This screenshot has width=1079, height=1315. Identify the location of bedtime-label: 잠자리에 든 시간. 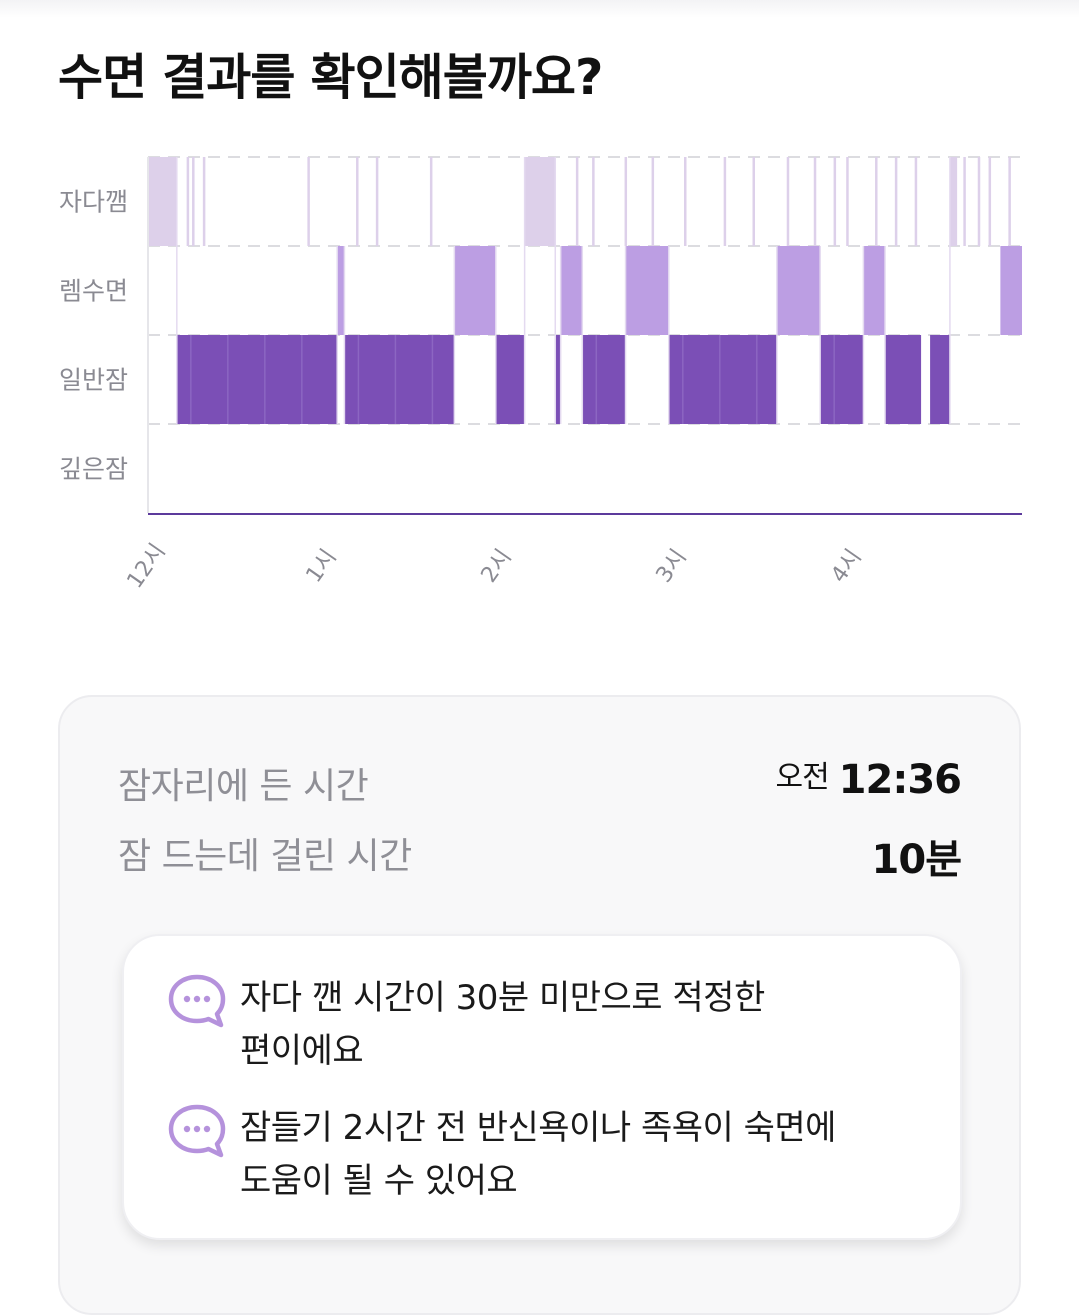
(243, 786).